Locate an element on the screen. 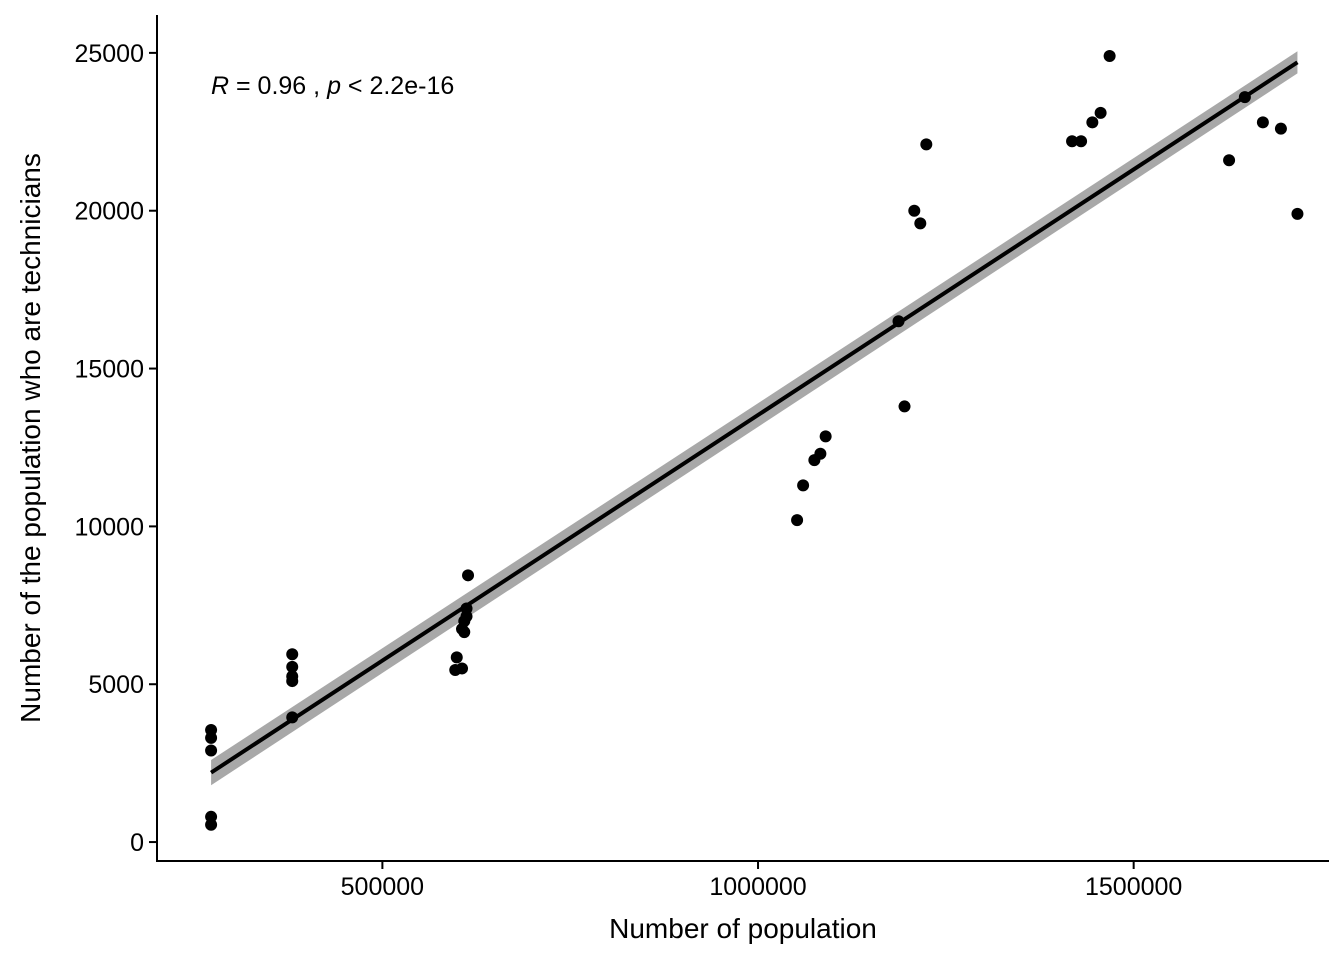 The image size is (1344, 960). r-value: = 0.96 , is located at coordinates (278, 86).